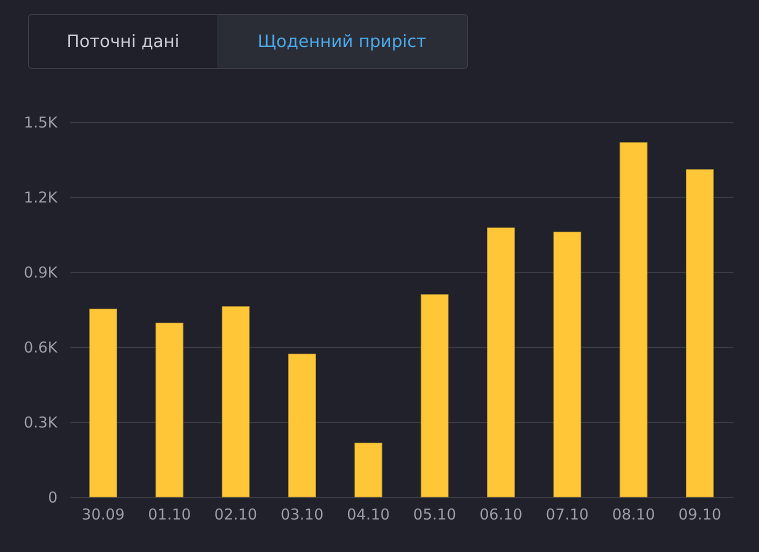 Image resolution: width=759 pixels, height=552 pixels. I want to click on y-tick-label: 1.2K, so click(41, 197).